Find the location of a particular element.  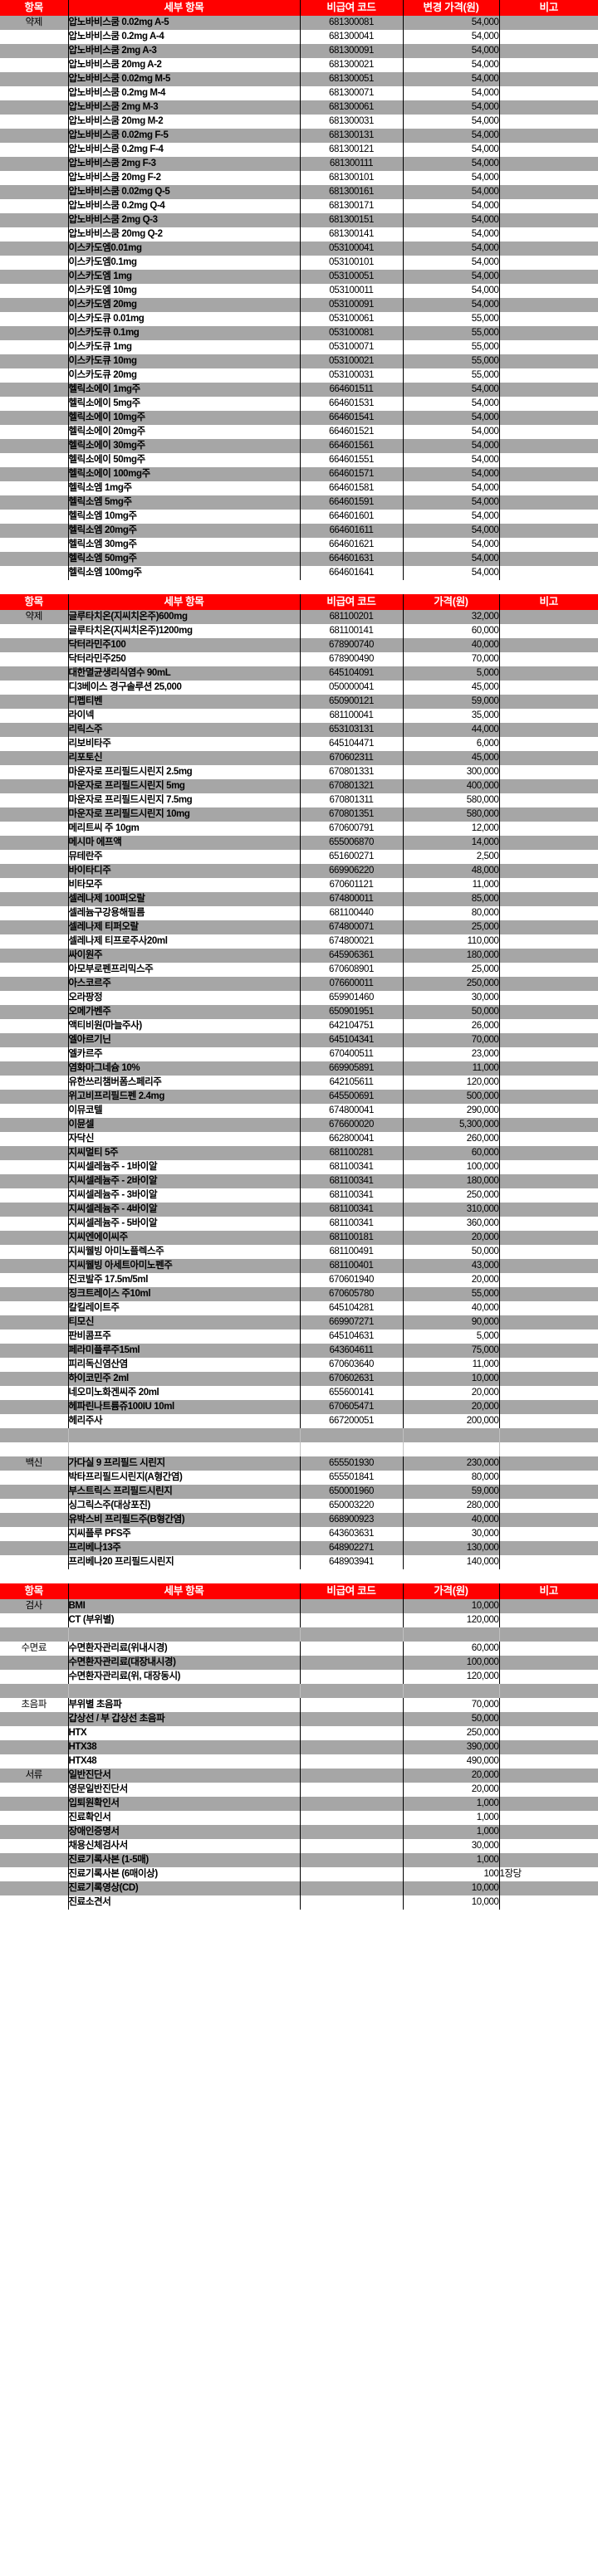

table-row: 진료기록사본 (1-5매) 1,000 is located at coordinates (299, 1860).